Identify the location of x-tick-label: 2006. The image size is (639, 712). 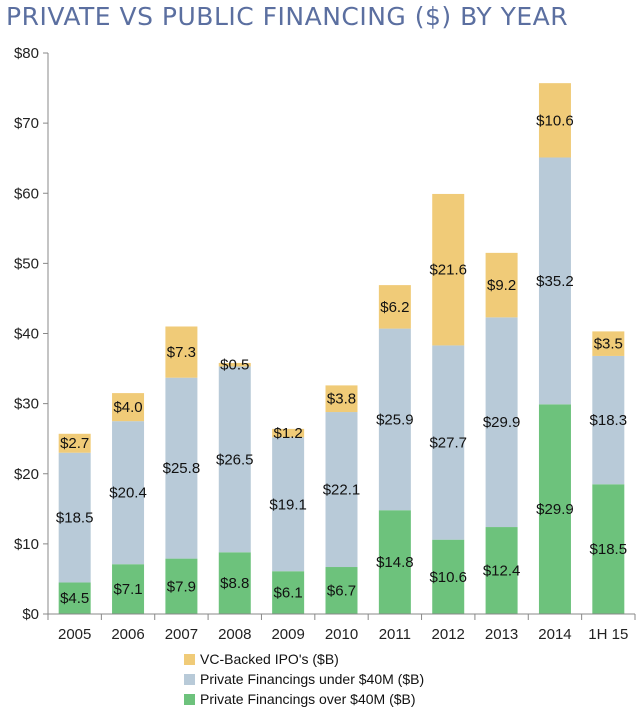
(127, 634).